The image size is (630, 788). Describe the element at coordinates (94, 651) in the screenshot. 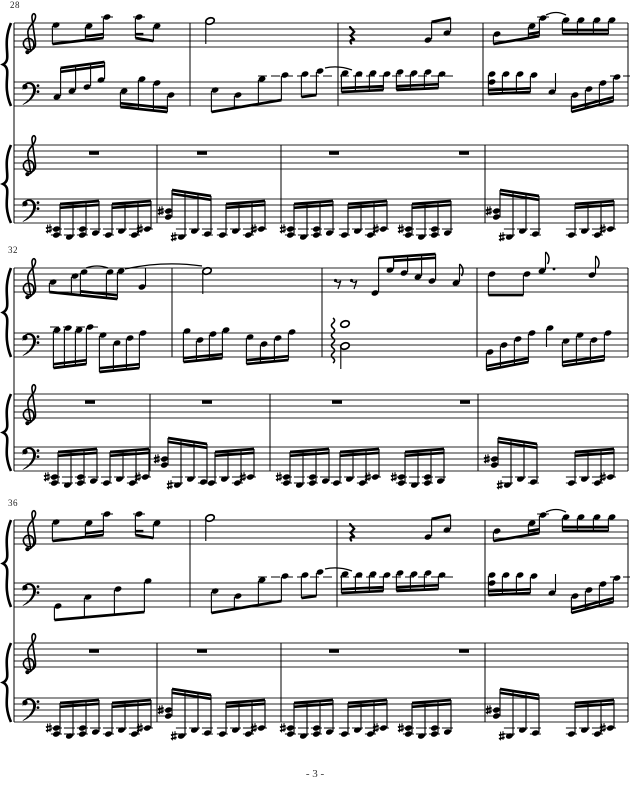

I see `whole-rest` at that location.